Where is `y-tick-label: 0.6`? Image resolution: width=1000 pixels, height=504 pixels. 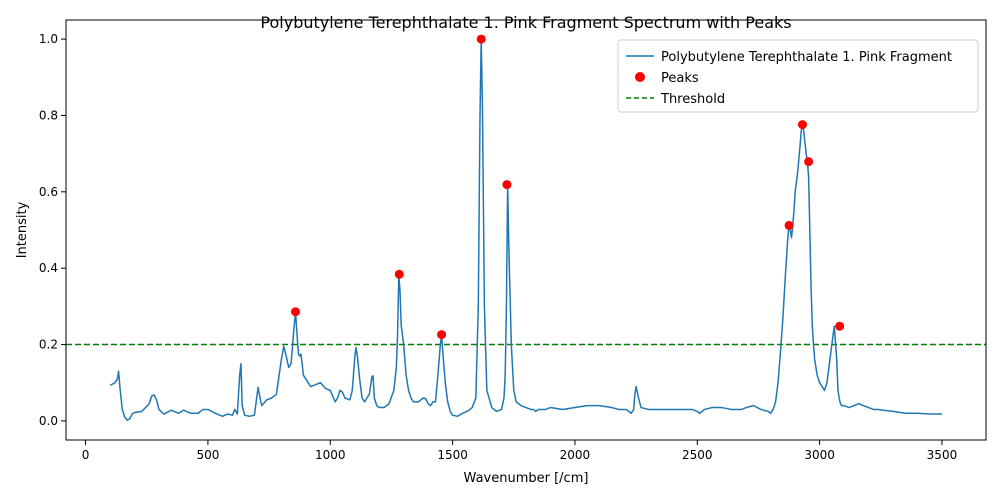 y-tick-label: 0.6 is located at coordinates (48, 192).